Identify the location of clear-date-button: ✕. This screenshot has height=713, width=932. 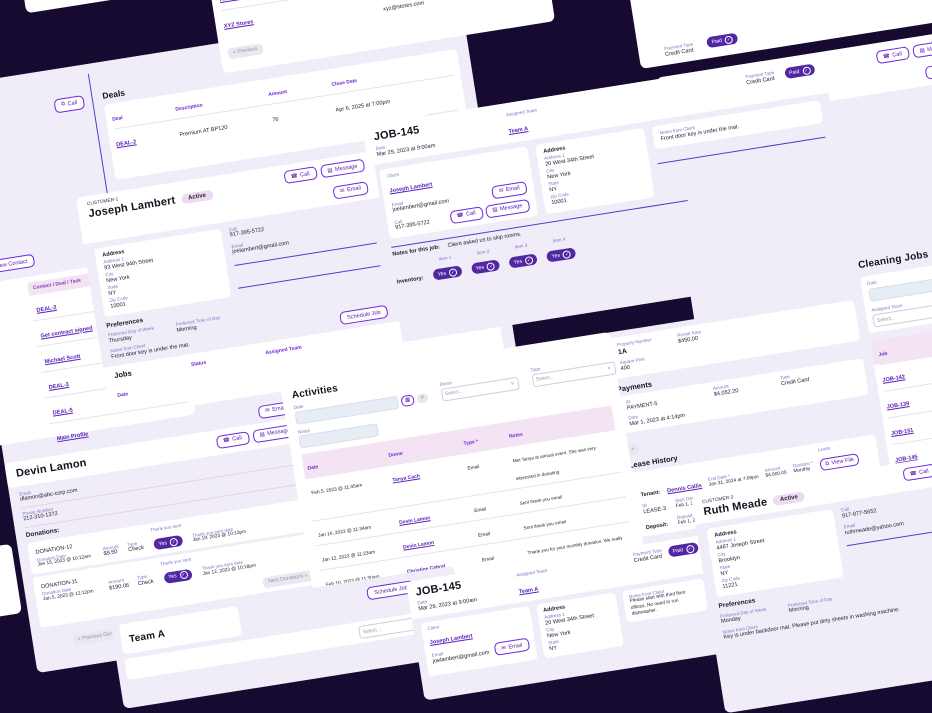
(423, 398).